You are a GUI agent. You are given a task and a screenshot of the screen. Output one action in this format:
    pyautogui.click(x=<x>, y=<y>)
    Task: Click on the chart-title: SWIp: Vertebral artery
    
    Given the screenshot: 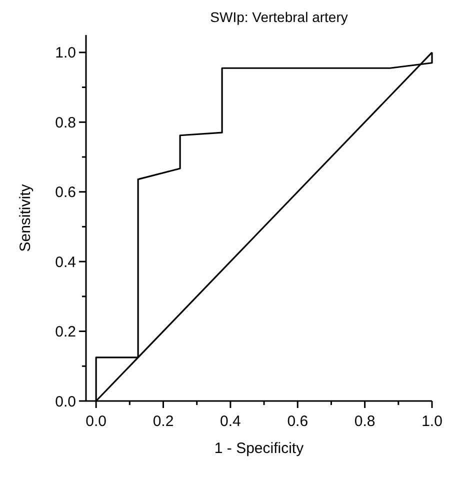 What is the action you would take?
    pyautogui.click(x=279, y=17)
    